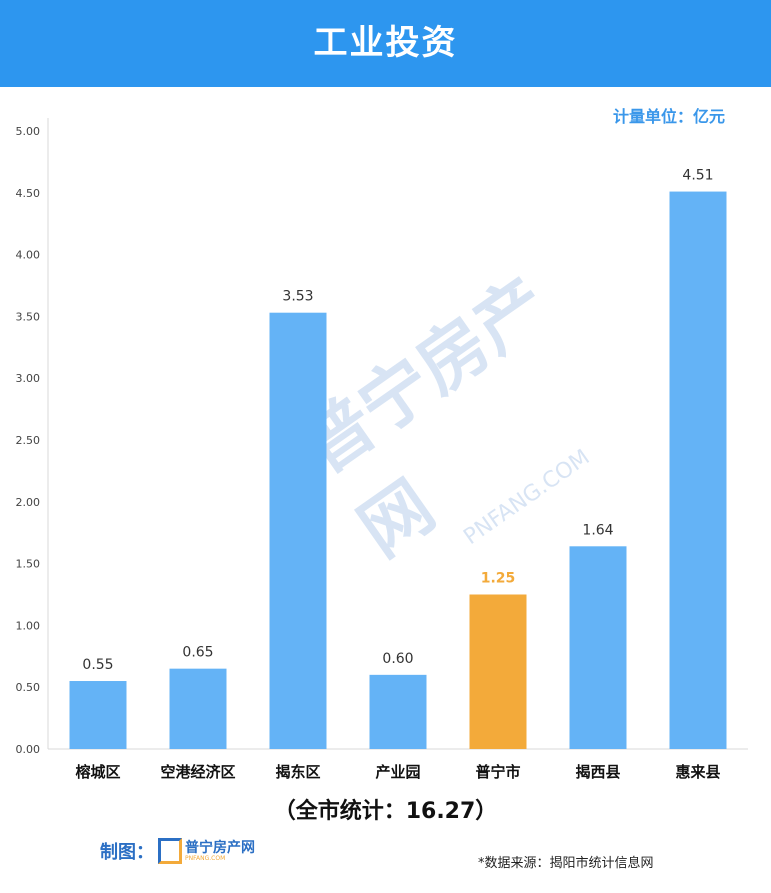 The height and width of the screenshot is (893, 771). I want to click on data-label: 1.25, so click(498, 579).